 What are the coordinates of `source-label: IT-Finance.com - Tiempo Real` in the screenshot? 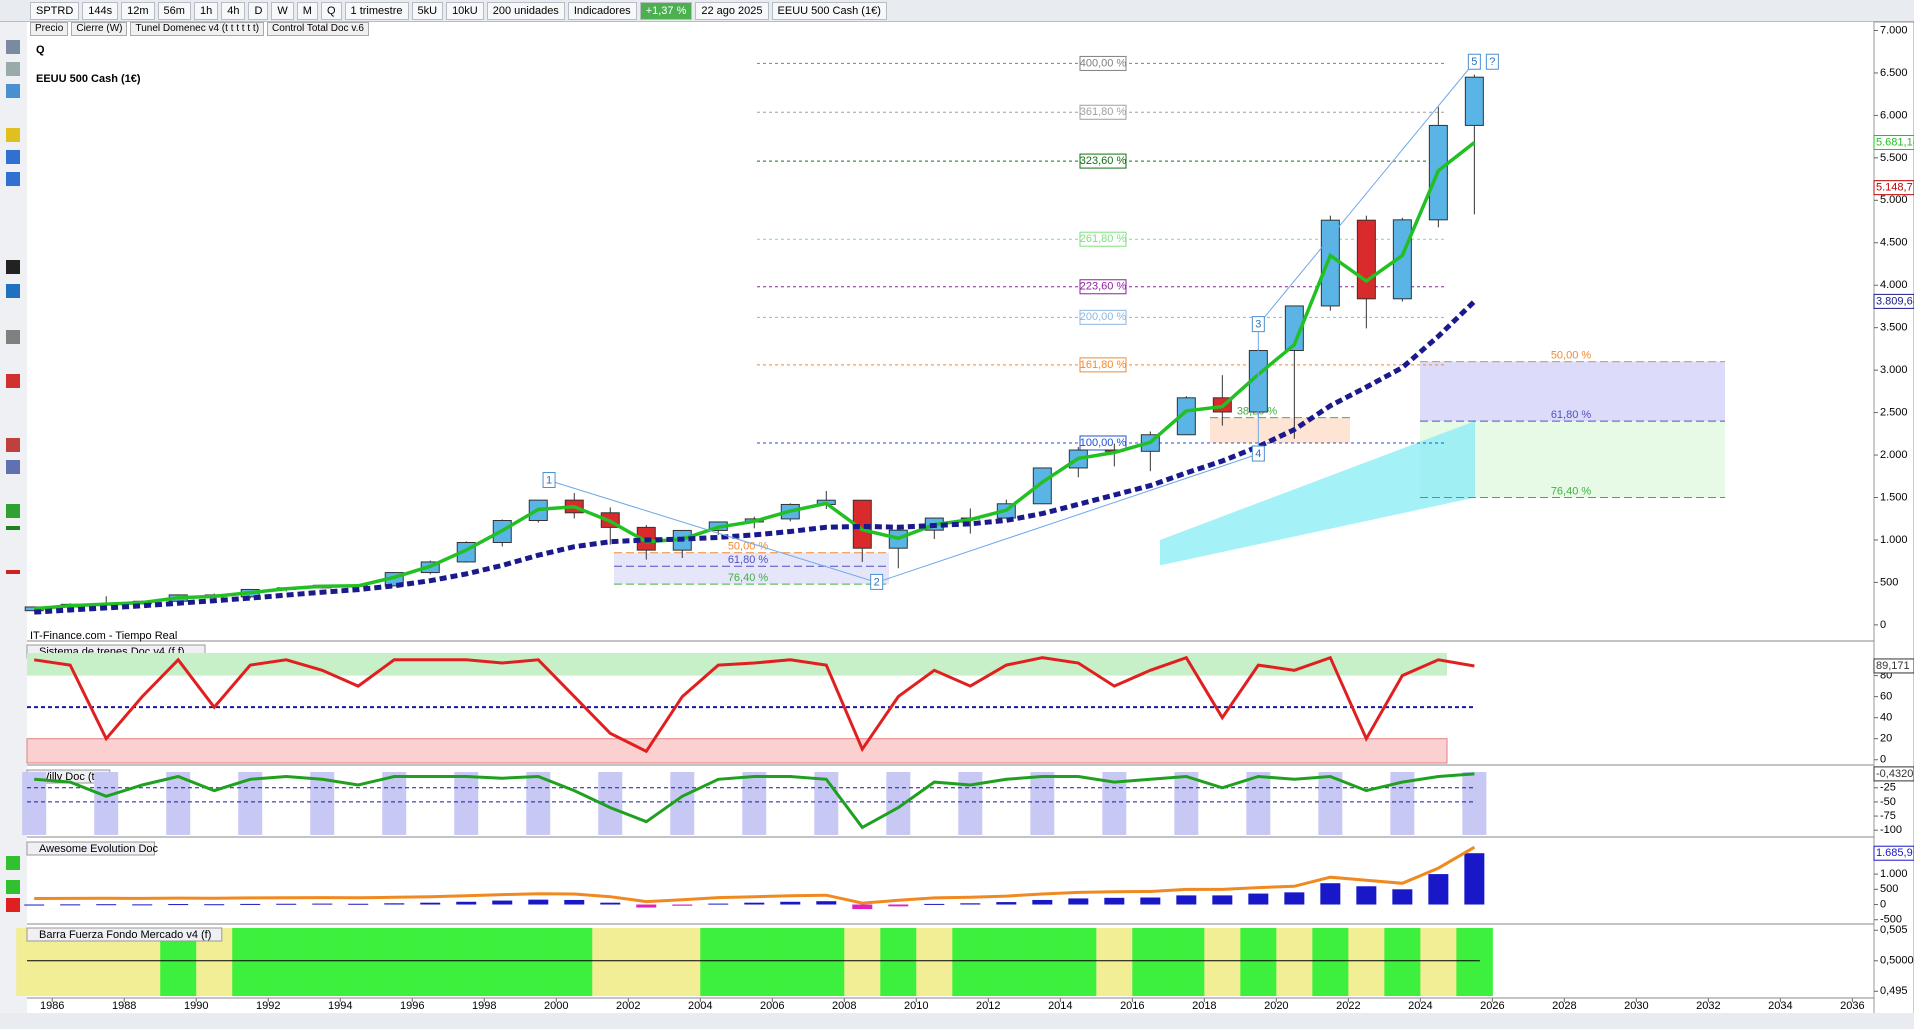 It's located at (103, 636).